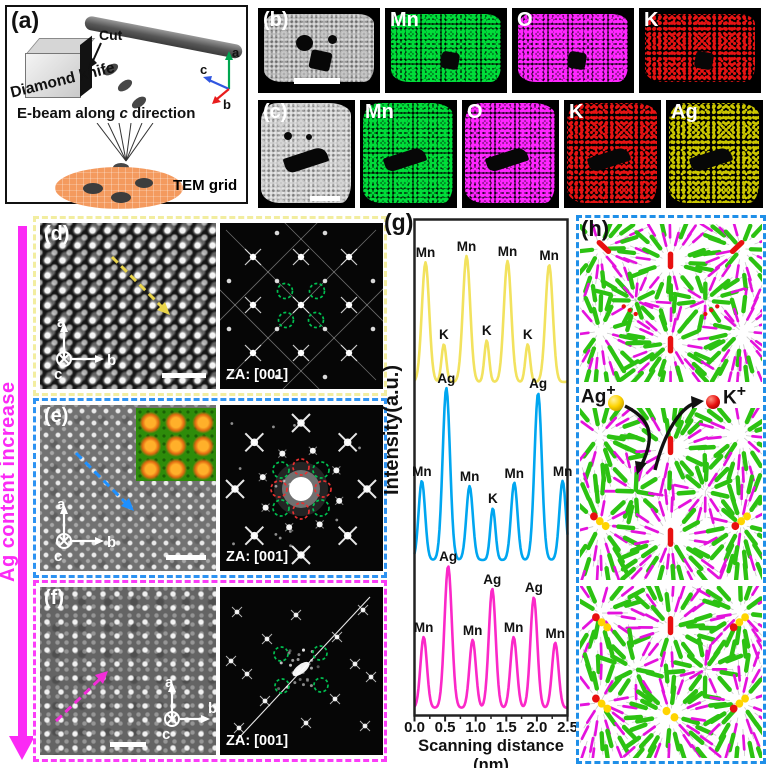 This screenshot has height=768, width=771. I want to click on panel-b-haadf: (b), so click(319, 50).